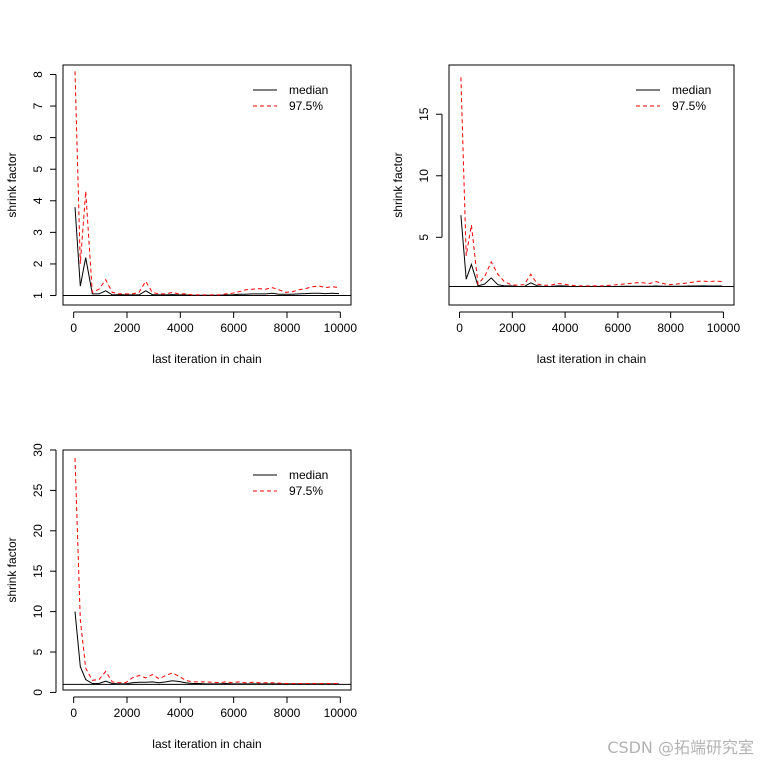  I want to click on y-tick-label: 30, so click(38, 450).